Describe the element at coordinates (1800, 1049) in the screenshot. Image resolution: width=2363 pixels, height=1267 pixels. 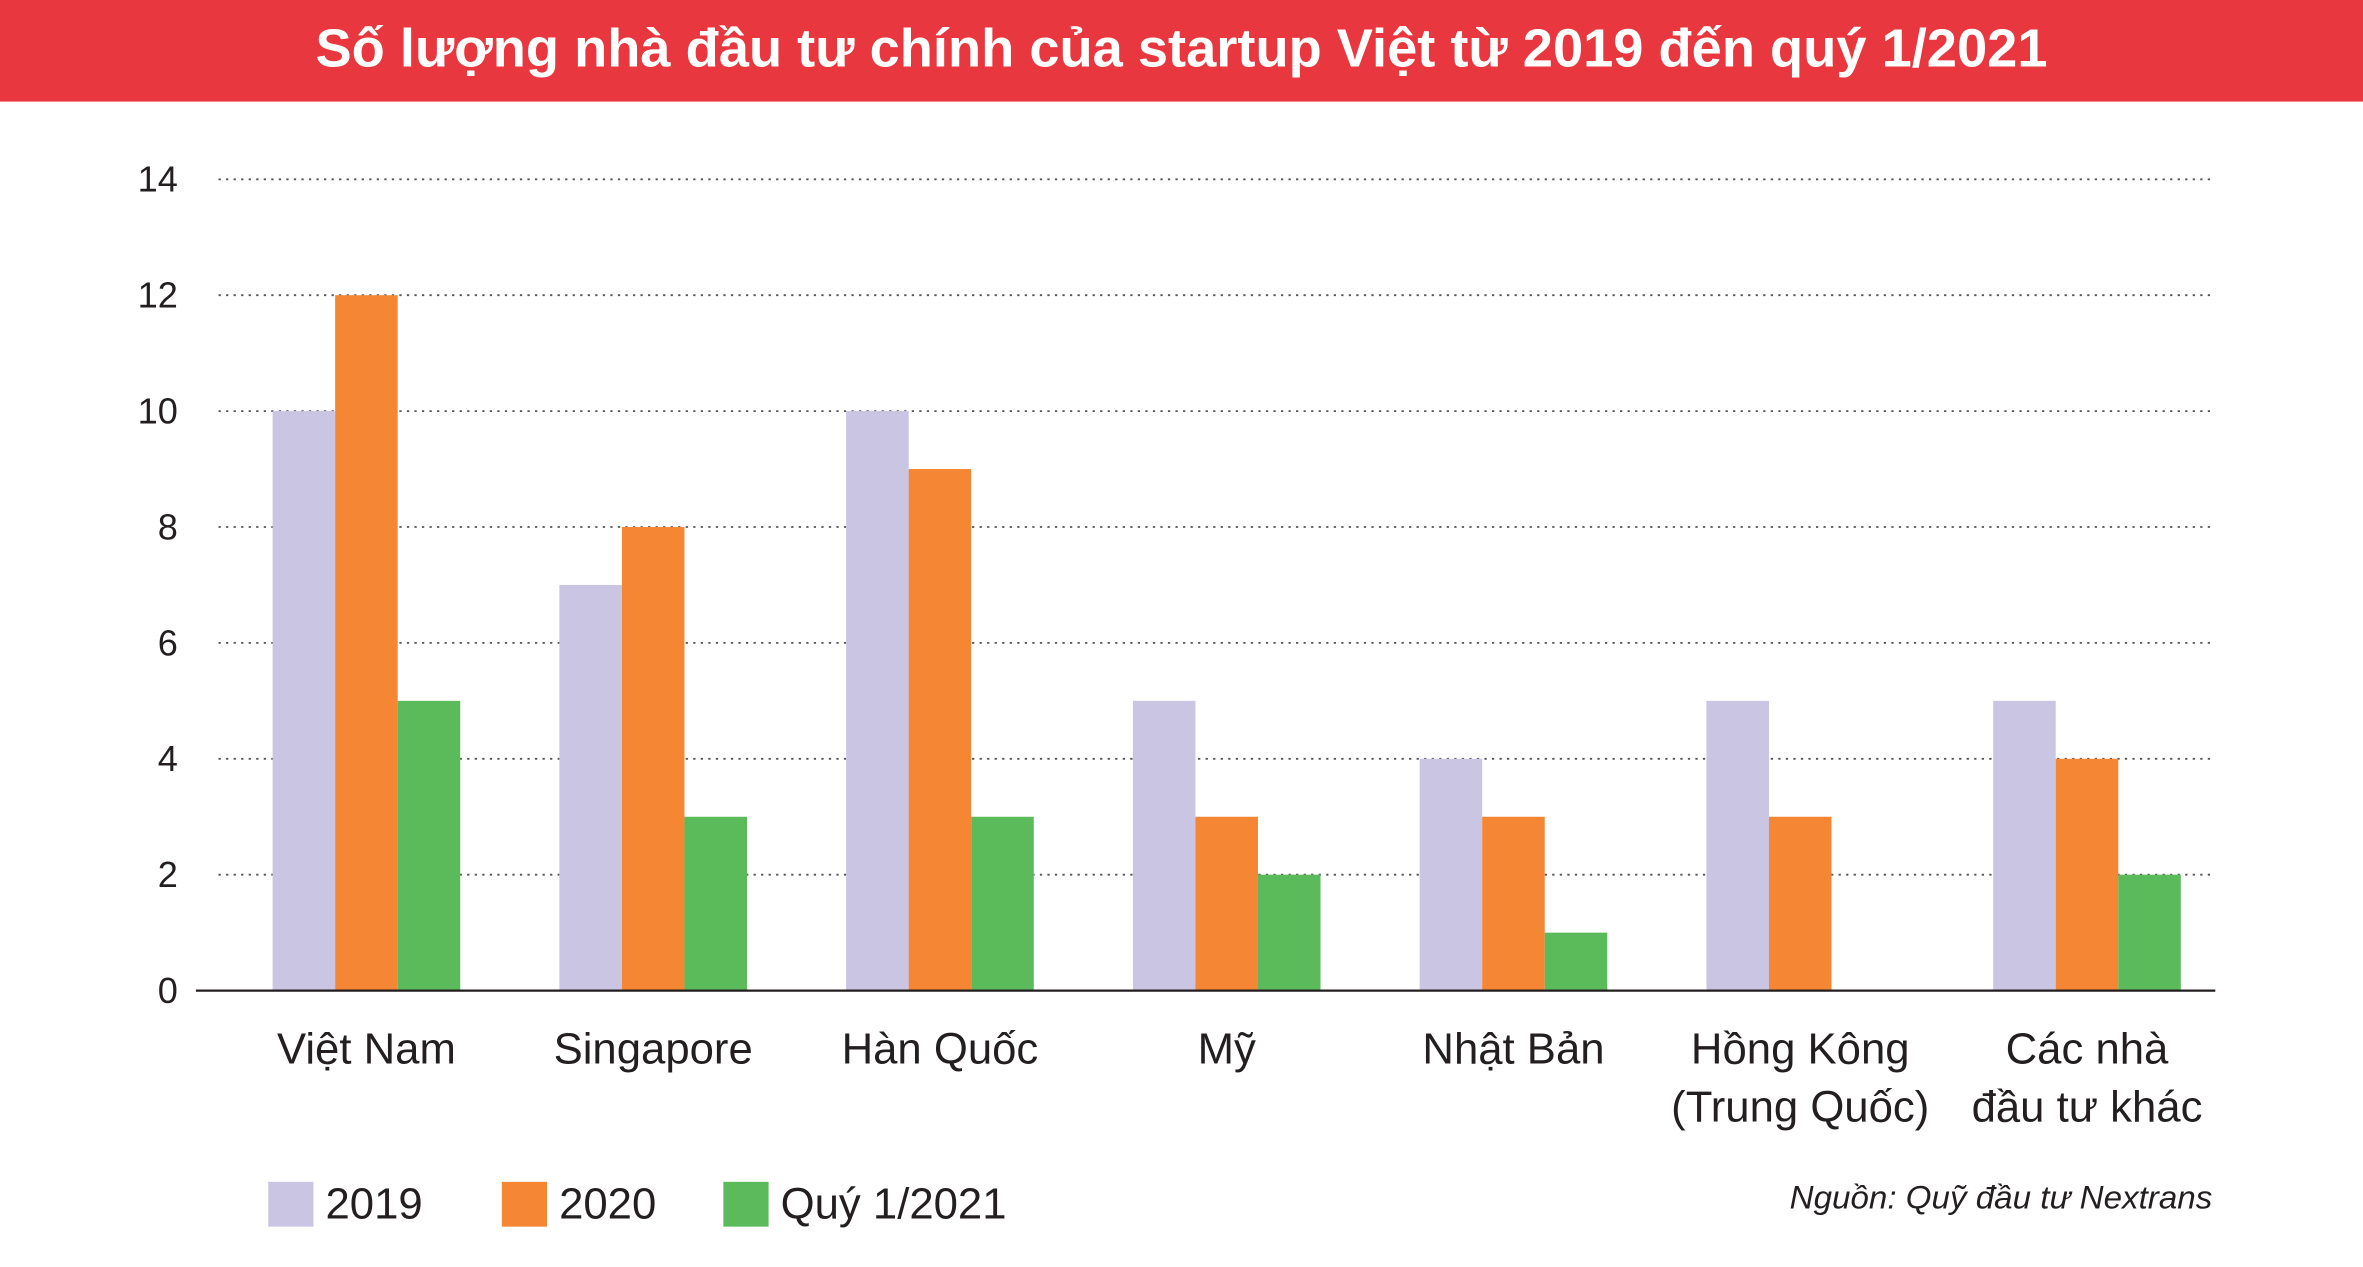
I see `x-tick-label: Hồng Kông` at that location.